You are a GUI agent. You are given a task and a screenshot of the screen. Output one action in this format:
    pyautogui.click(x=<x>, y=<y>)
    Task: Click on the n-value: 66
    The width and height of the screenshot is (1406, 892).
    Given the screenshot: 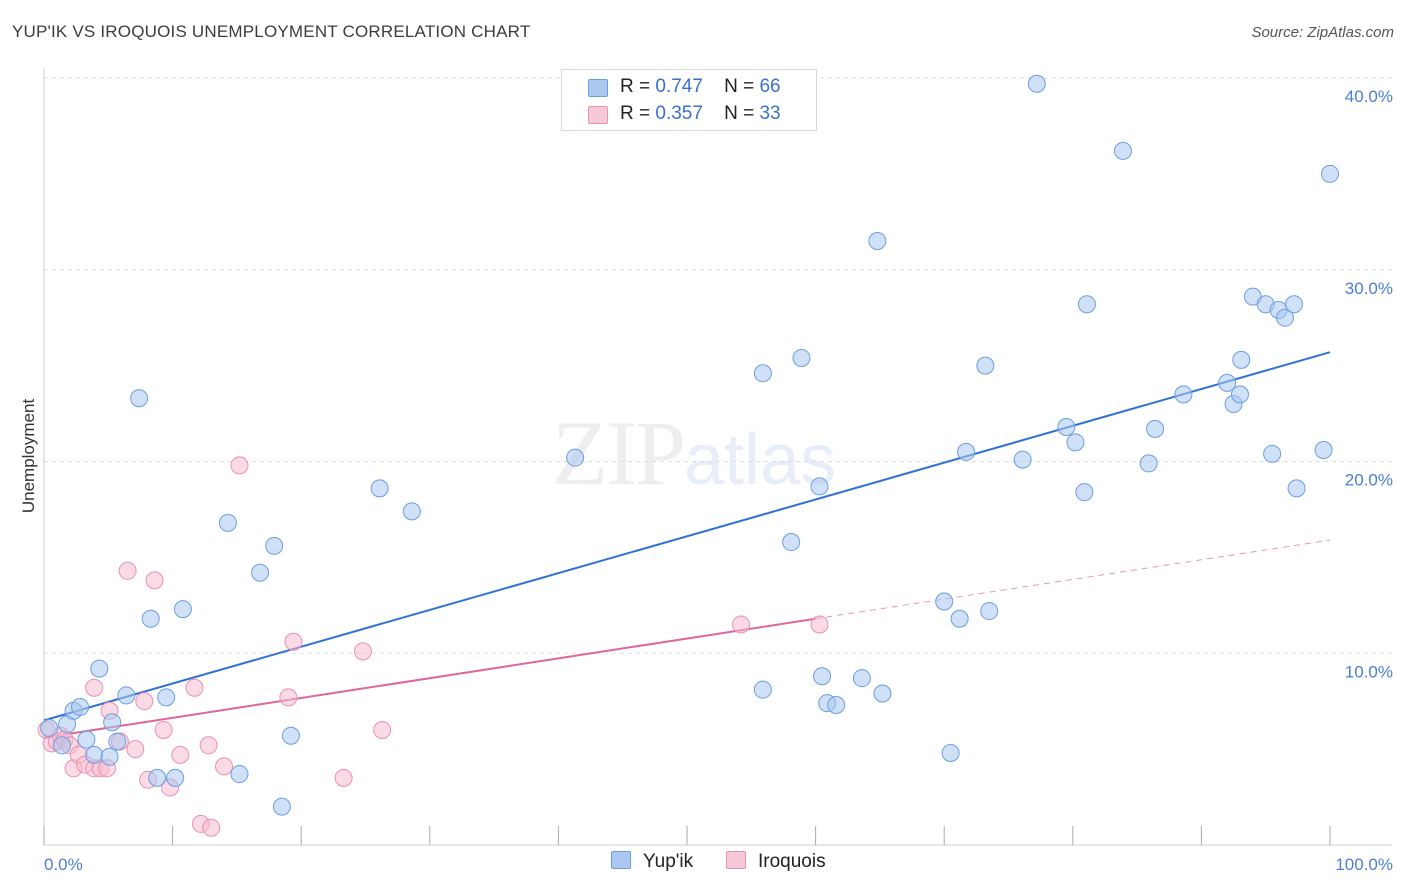 What is the action you would take?
    pyautogui.click(x=770, y=86)
    